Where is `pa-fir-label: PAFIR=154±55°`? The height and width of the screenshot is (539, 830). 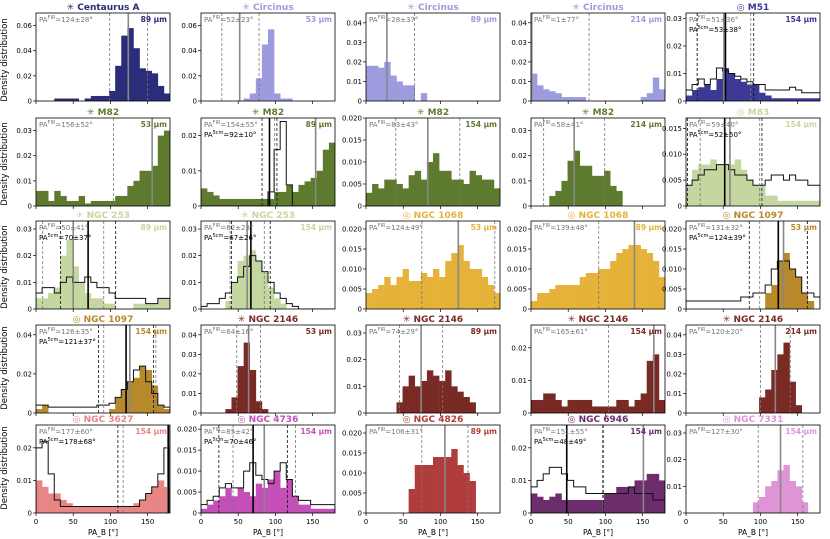 pa-fir-label: PAFIR=154±55° is located at coordinates (231, 124).